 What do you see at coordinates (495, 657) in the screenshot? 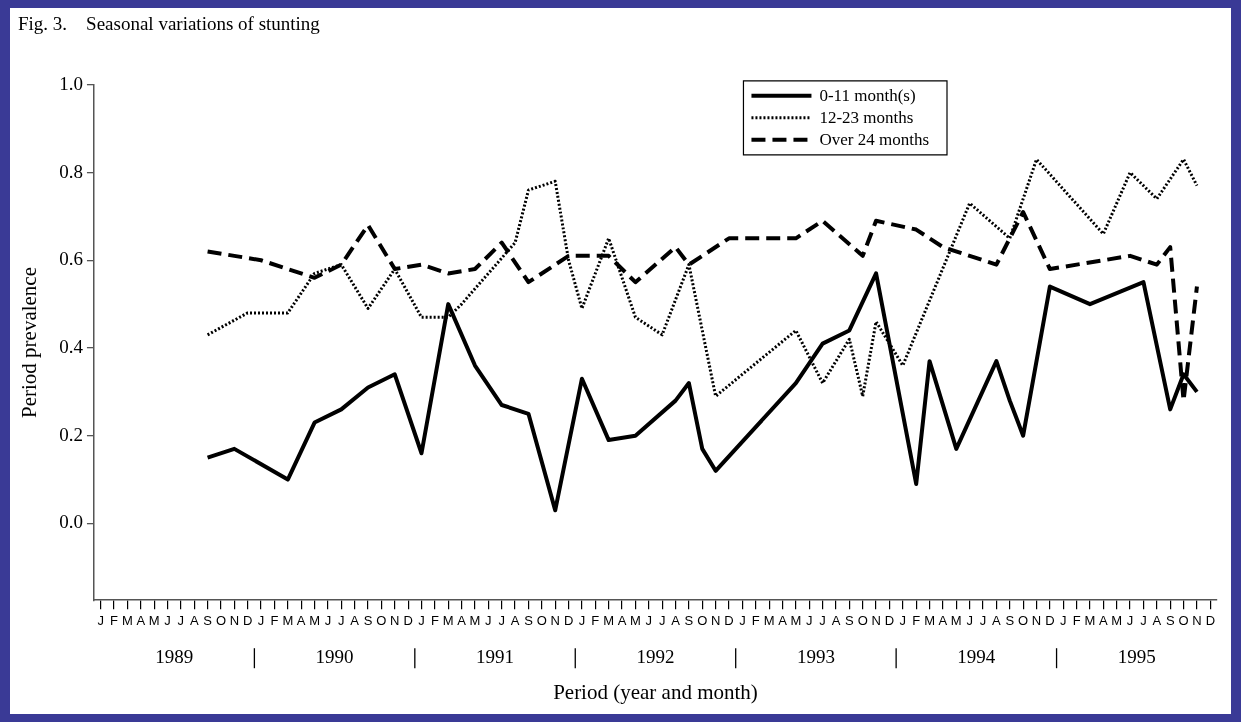
I see `text: 1991` at bounding box center [495, 657].